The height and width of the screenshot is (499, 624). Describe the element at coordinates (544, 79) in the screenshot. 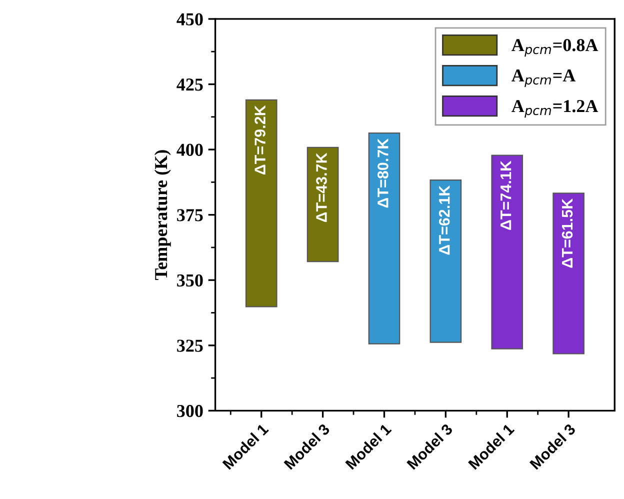

I see `legend-label: A$_{pcm}$=A` at that location.